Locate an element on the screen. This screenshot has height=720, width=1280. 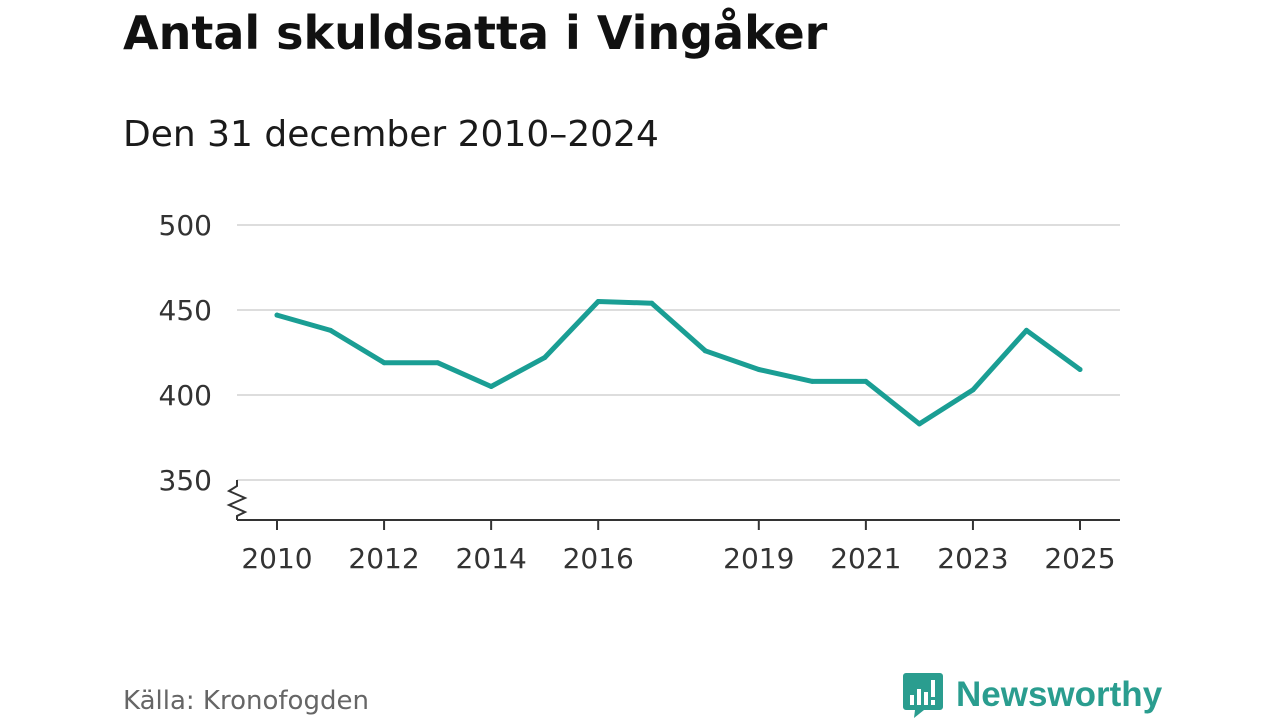
x-axis-labels: 2010 2012 2014 2016 2019 2021 2023 2025 is located at coordinates (678, 558).